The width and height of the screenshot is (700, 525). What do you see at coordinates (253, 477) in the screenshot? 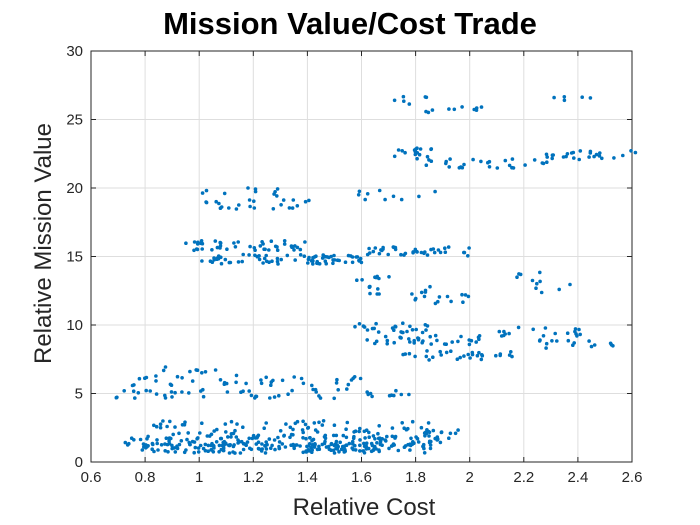
I see `x-tick-label: 1.2` at bounding box center [253, 477].